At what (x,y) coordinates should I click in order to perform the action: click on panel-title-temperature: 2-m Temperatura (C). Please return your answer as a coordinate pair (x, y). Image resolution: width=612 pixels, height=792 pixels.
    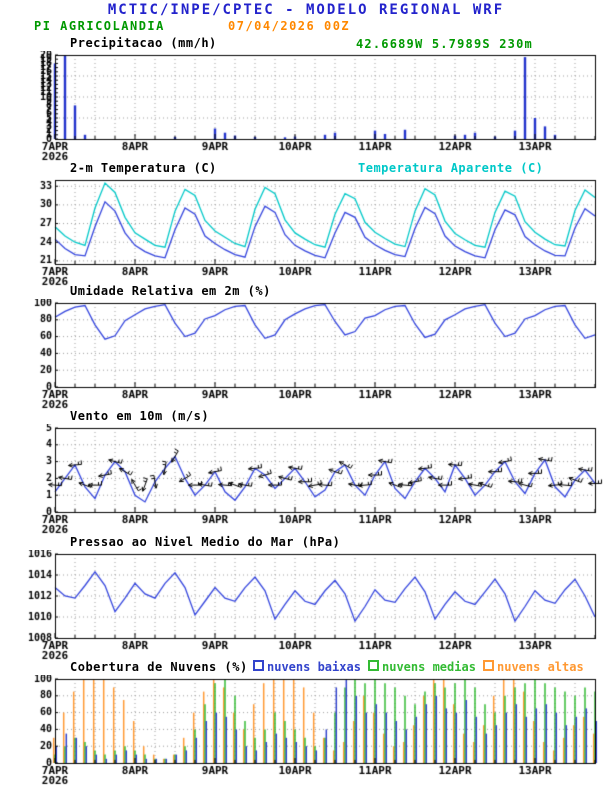
    Looking at the image, I should click on (143, 168).